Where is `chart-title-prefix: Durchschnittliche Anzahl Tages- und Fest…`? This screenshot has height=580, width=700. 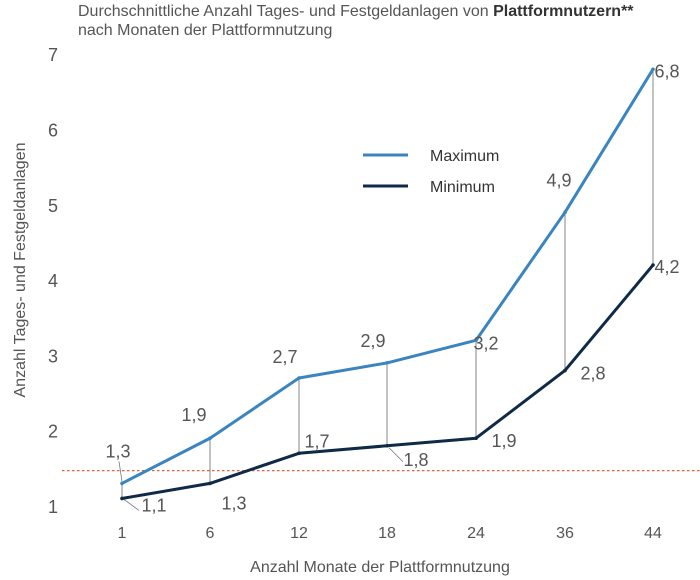 chart-title-prefix: Durchschnittliche Anzahl Tages- und Fest… is located at coordinates (286, 11).